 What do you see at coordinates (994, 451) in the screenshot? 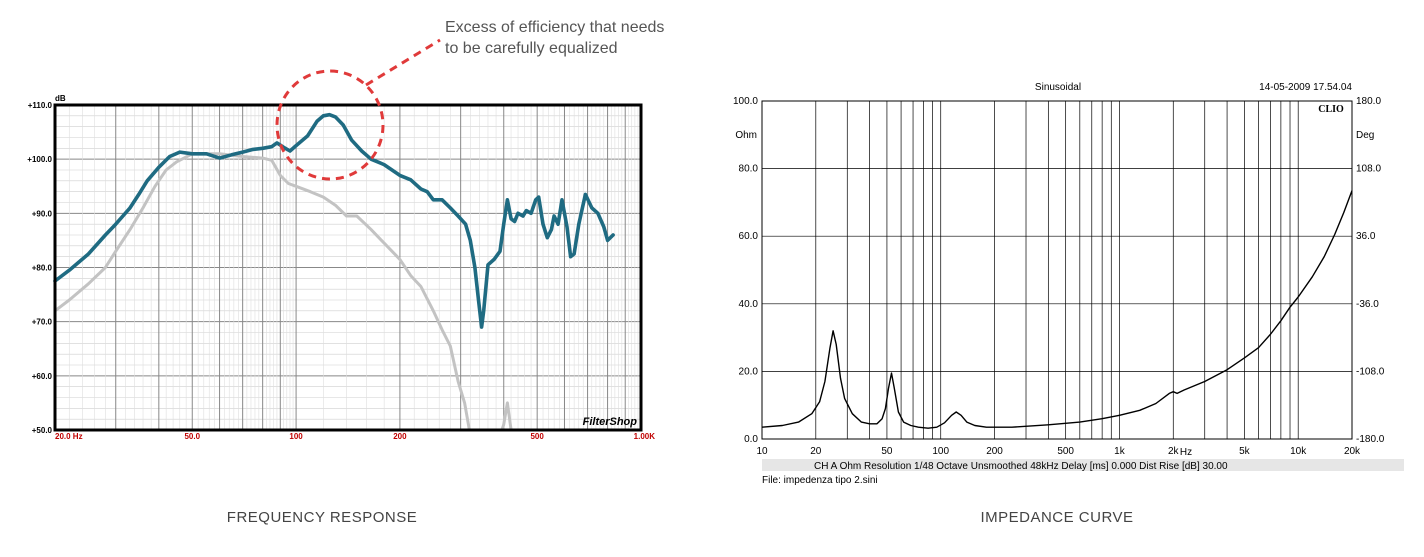
I see `ic-x-tick-label: 200` at bounding box center [994, 451].